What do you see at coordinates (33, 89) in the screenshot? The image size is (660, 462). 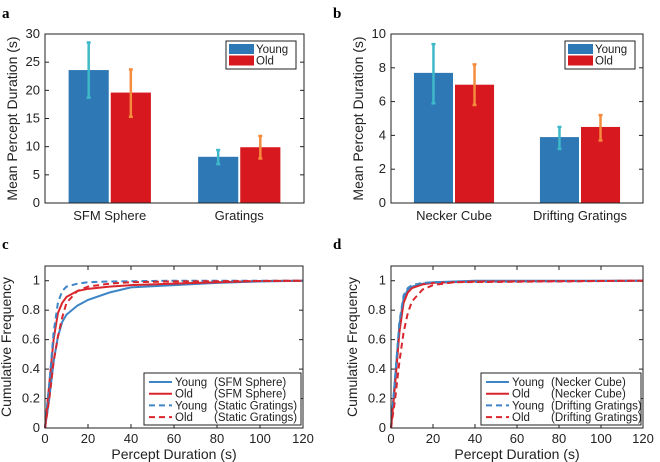 I see `y-tick-label: 20` at bounding box center [33, 89].